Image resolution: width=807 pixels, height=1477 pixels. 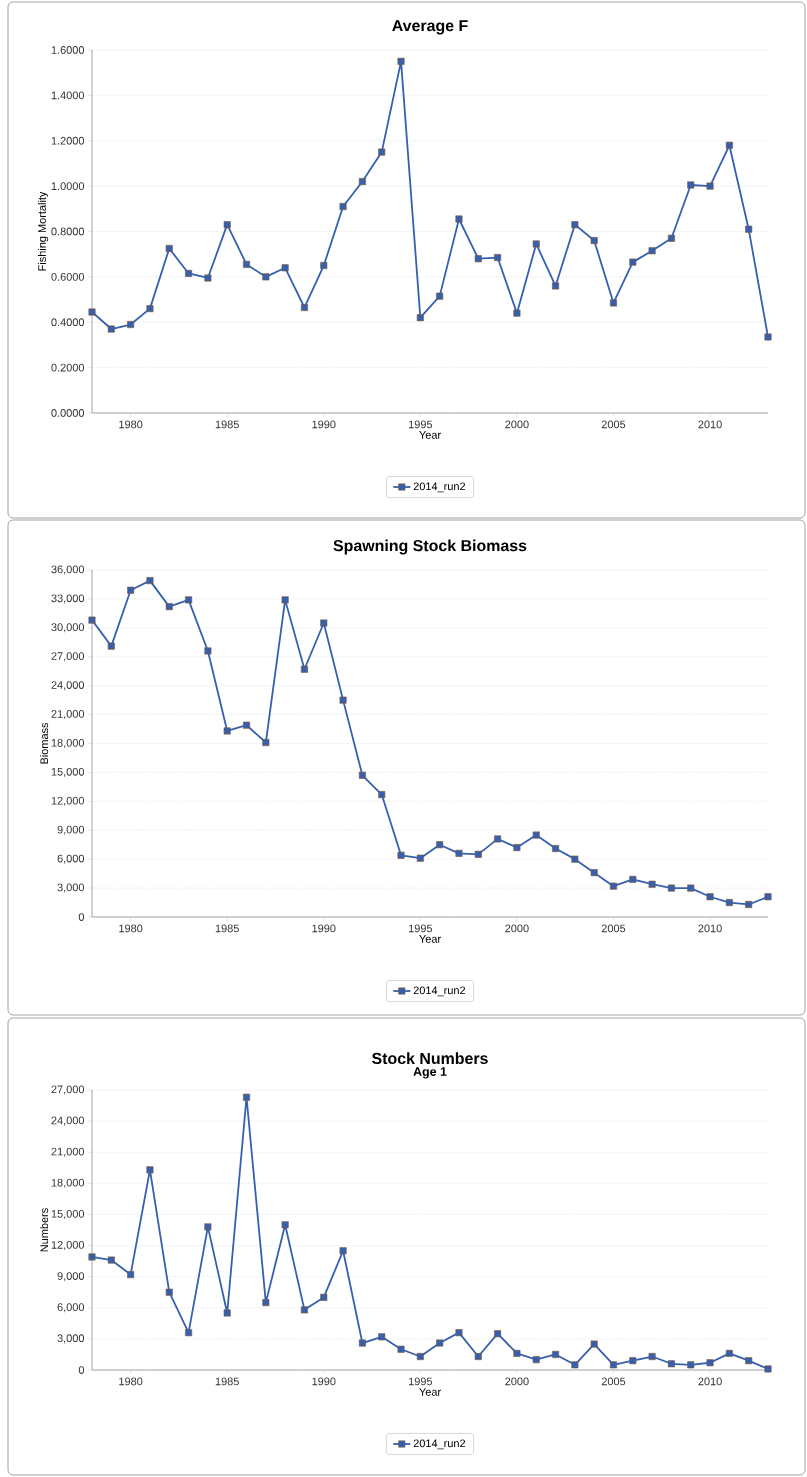 I want to click on chart-title: Stock Numbers, so click(x=429, y=1058).